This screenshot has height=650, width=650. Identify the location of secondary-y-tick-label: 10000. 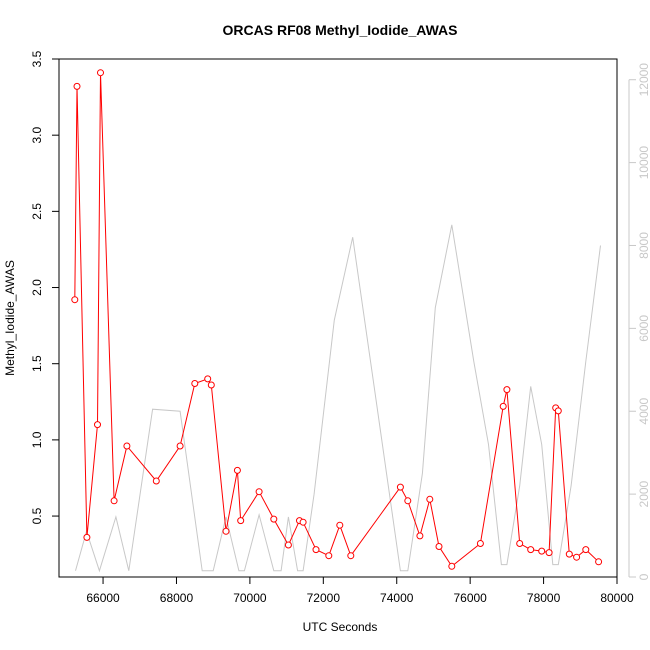
(643, 163).